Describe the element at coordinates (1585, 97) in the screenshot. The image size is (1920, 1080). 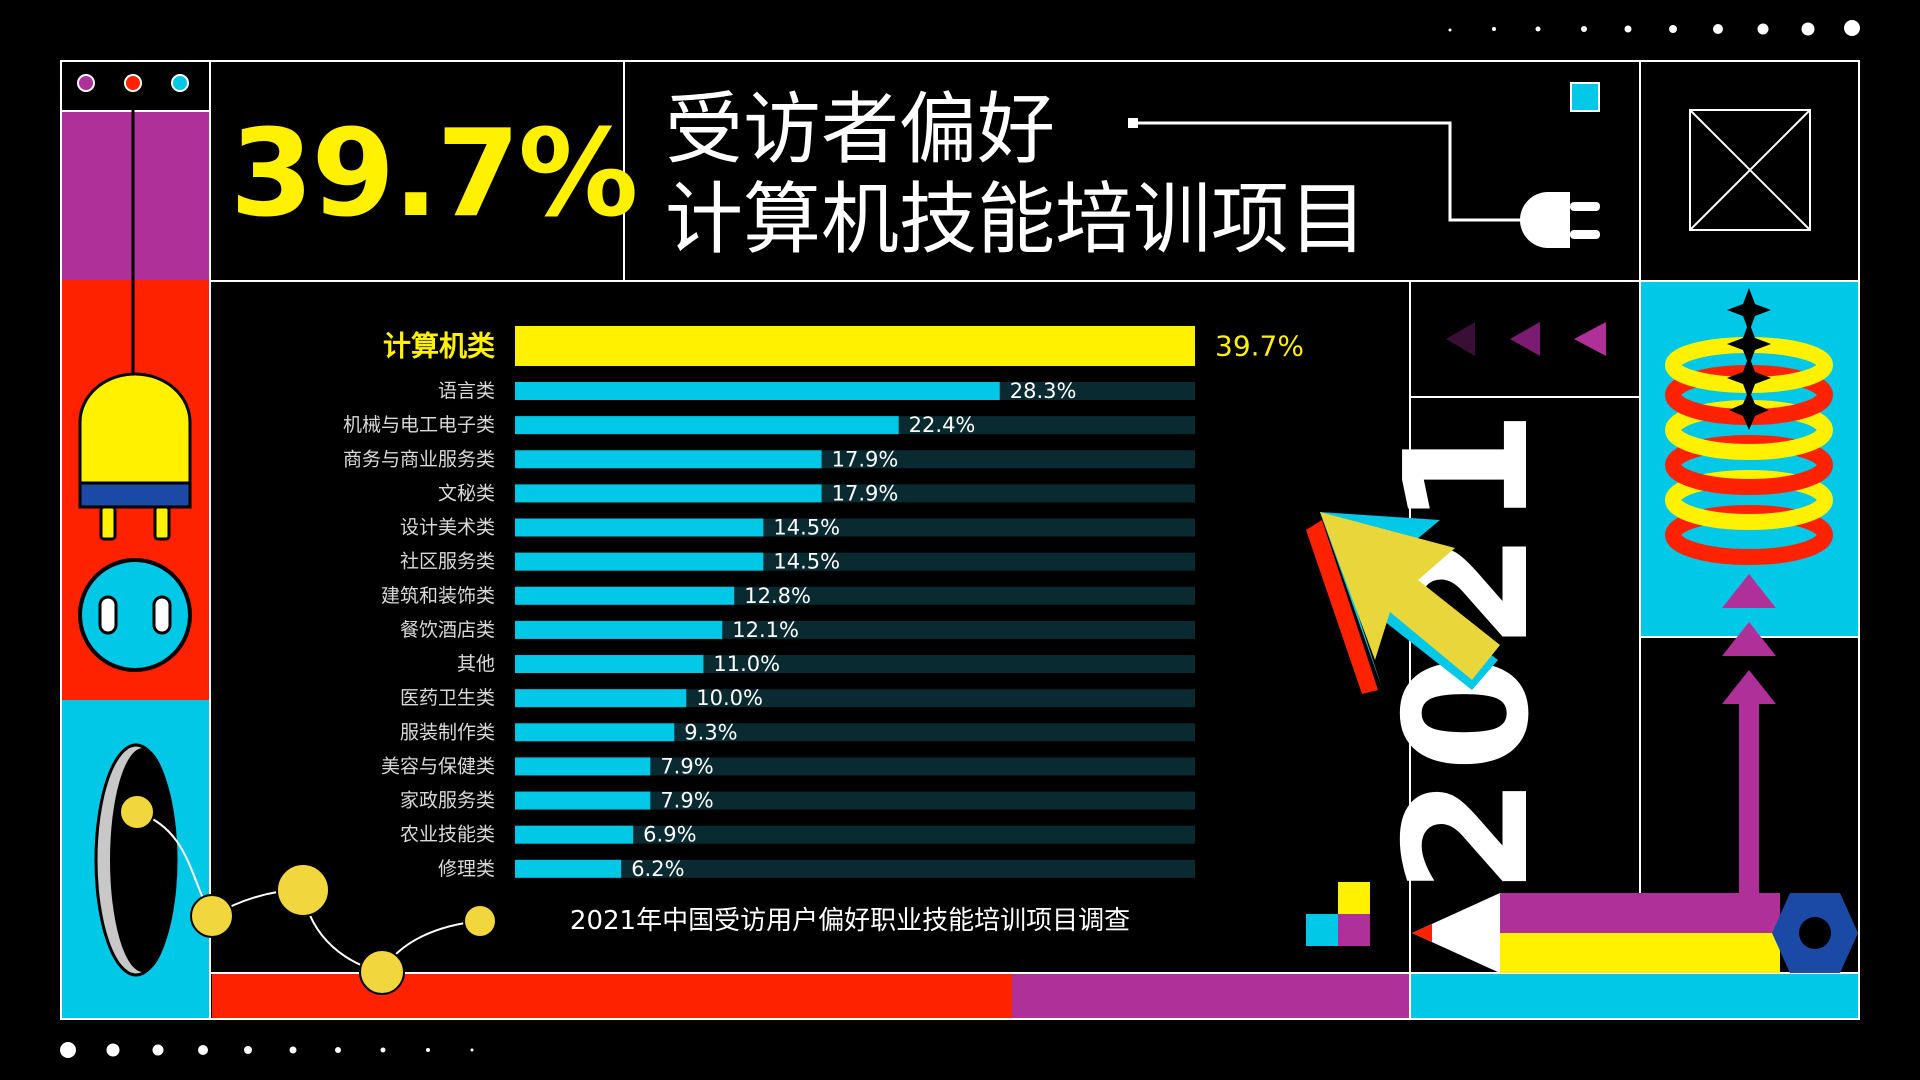
I see `cyan-square-icon` at that location.